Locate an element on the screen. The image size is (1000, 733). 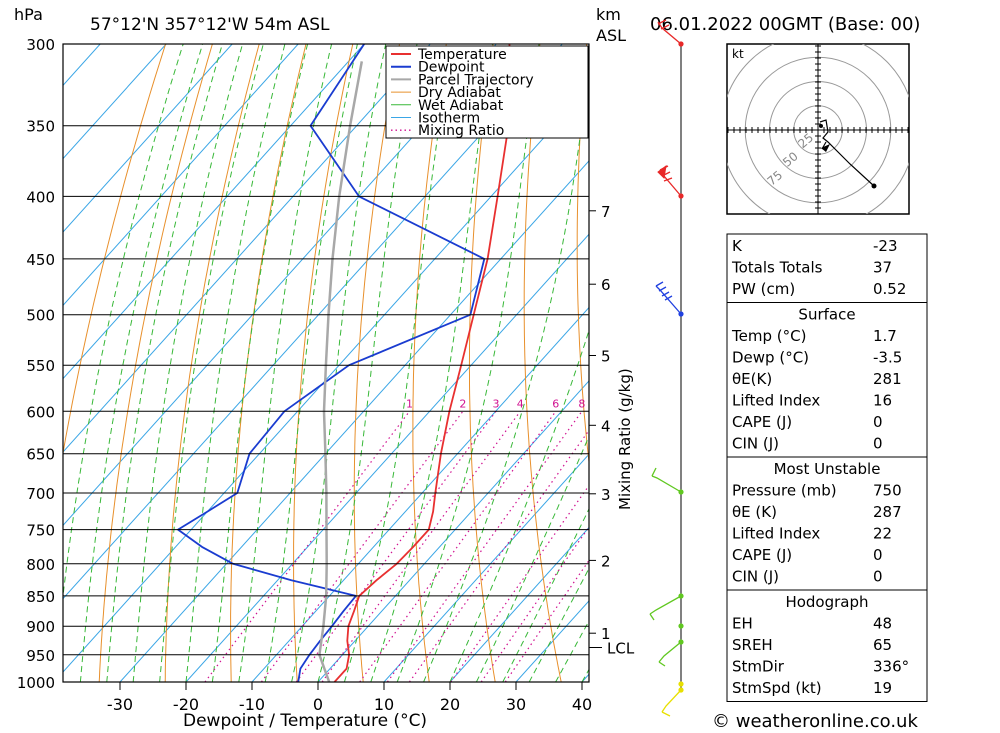
hodograph-end-dot is located at coordinates (874, 186).